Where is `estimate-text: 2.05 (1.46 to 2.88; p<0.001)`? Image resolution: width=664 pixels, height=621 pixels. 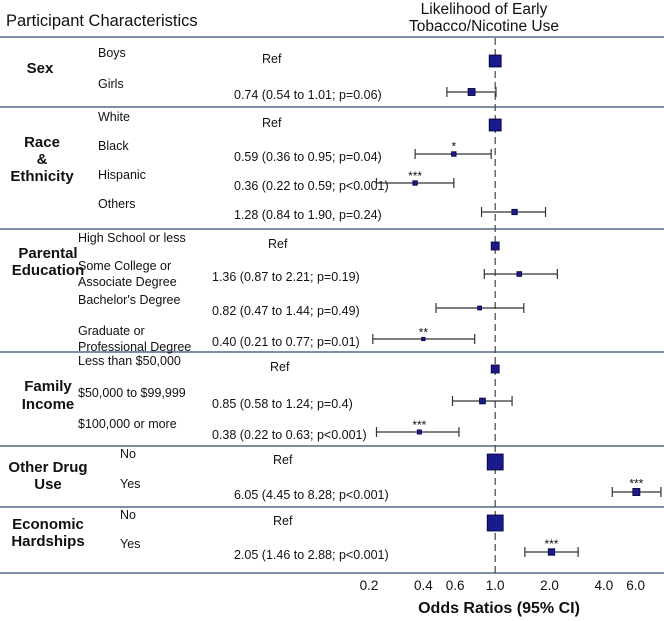 estimate-text: 2.05 (1.46 to 2.88; p<0.001) is located at coordinates (311, 555).